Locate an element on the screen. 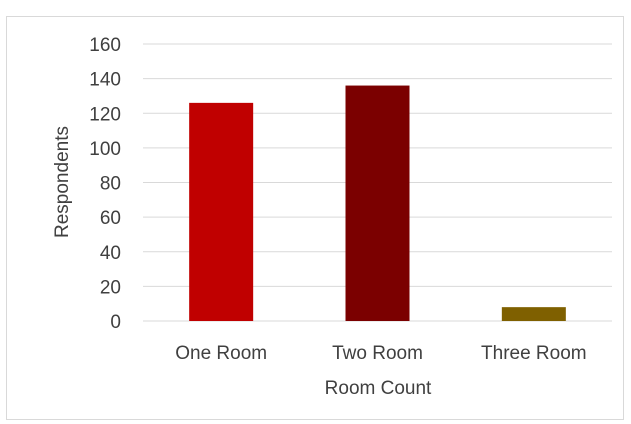 This screenshot has width=631, height=424. y-tick-label: 0 is located at coordinates (115, 322).